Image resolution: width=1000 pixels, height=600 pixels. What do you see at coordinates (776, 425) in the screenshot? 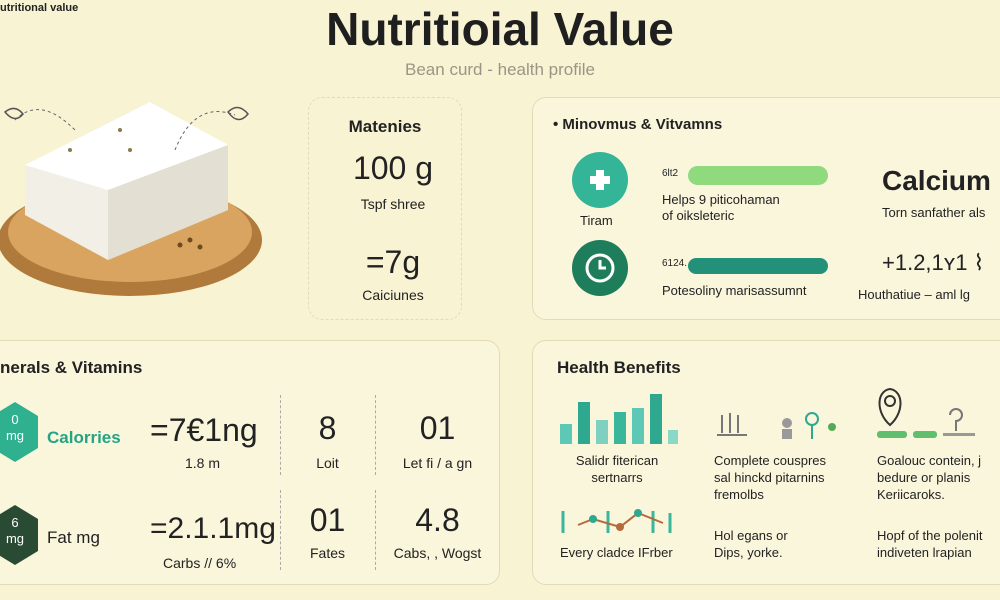
I see `people-icon` at bounding box center [776, 425].